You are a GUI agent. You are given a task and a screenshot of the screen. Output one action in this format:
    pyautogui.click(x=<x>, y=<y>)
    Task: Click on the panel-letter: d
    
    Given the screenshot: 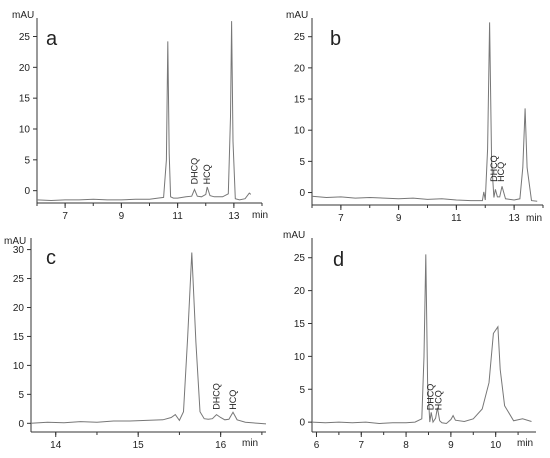 What is the action you would take?
    pyautogui.click(x=338, y=260)
    